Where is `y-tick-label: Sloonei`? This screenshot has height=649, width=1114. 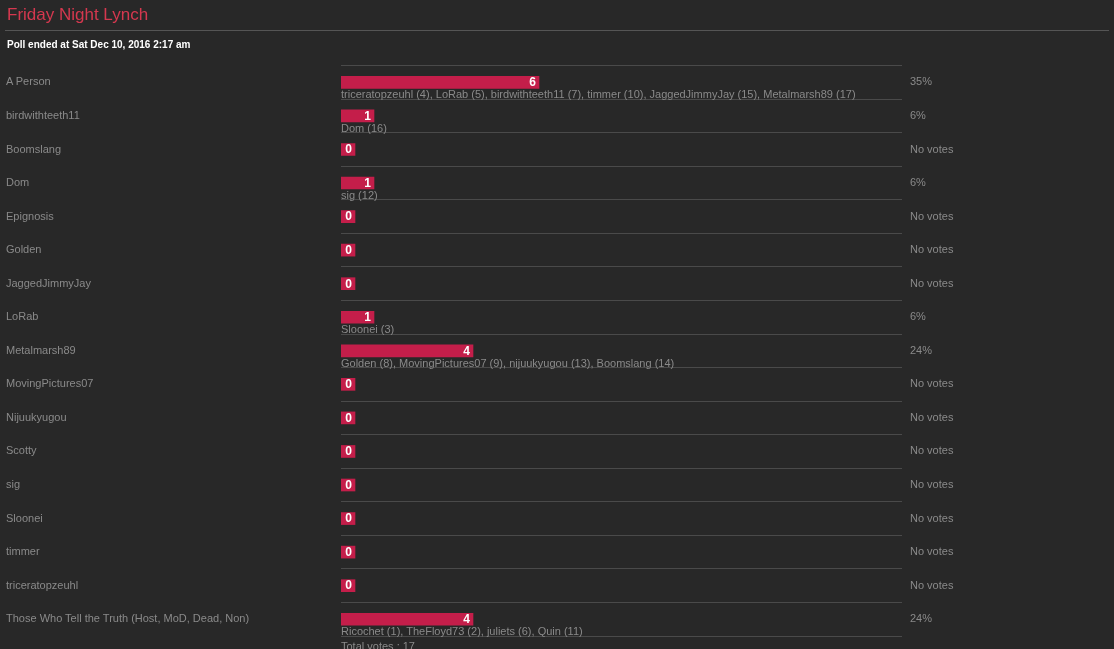
y-tick-label: Sloonei is located at coordinates (24, 517).